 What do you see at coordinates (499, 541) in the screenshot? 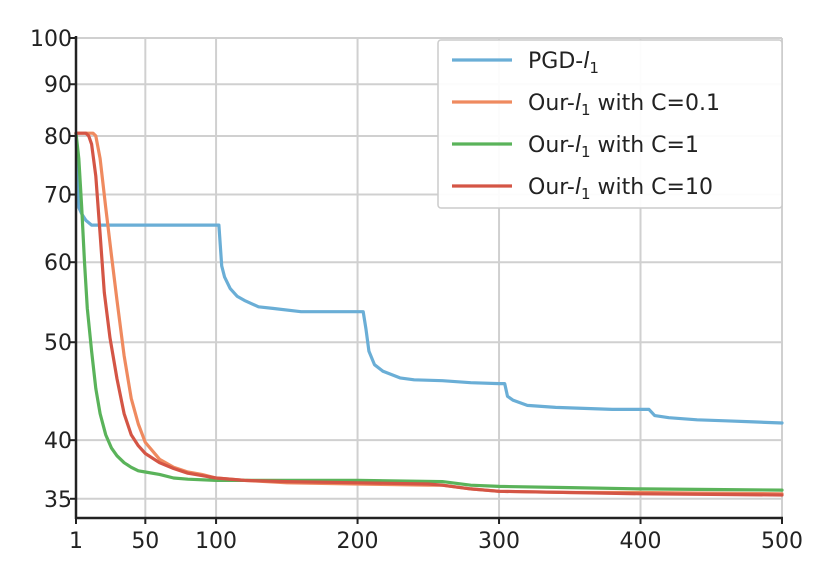
I see `x-tick-label: 300` at bounding box center [499, 541].